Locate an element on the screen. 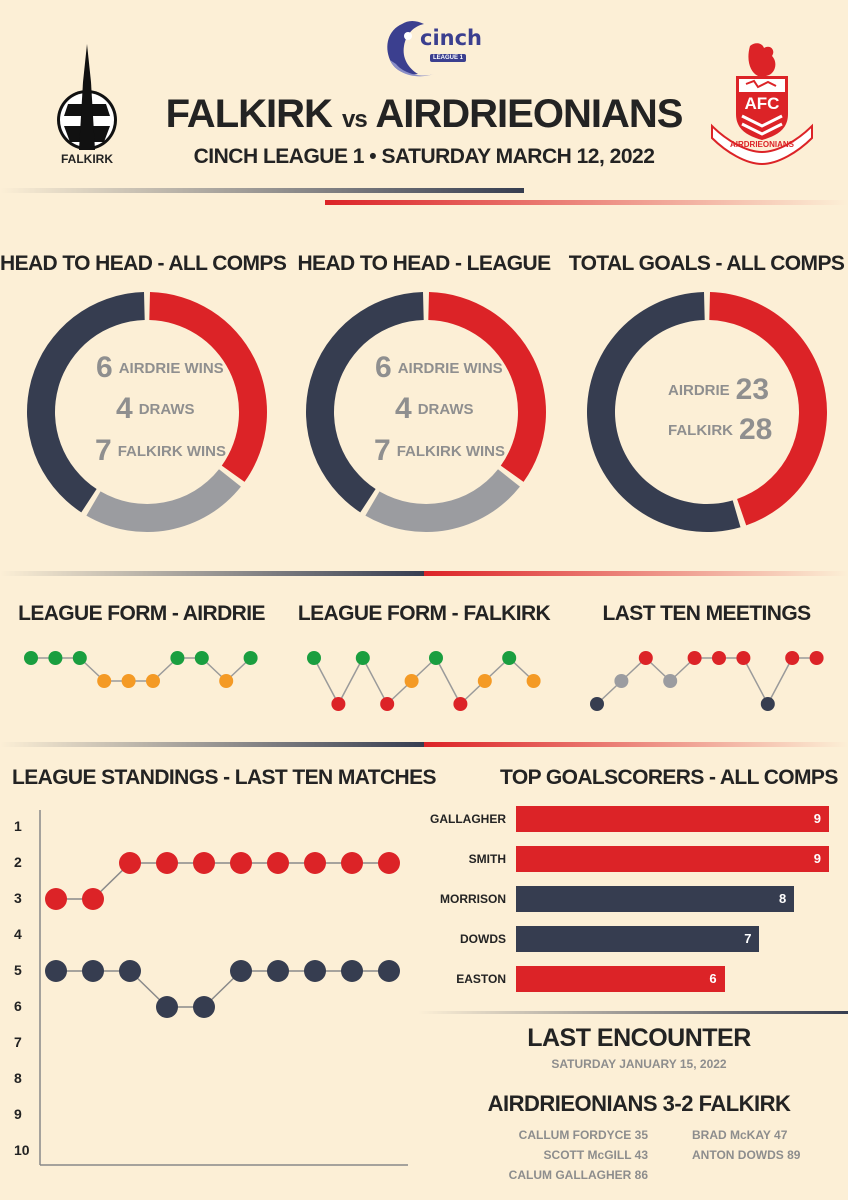 This screenshot has width=848, height=1200. donut-title-1: HEAD TO HEAD - ALL COMPS is located at coordinates (143, 263).